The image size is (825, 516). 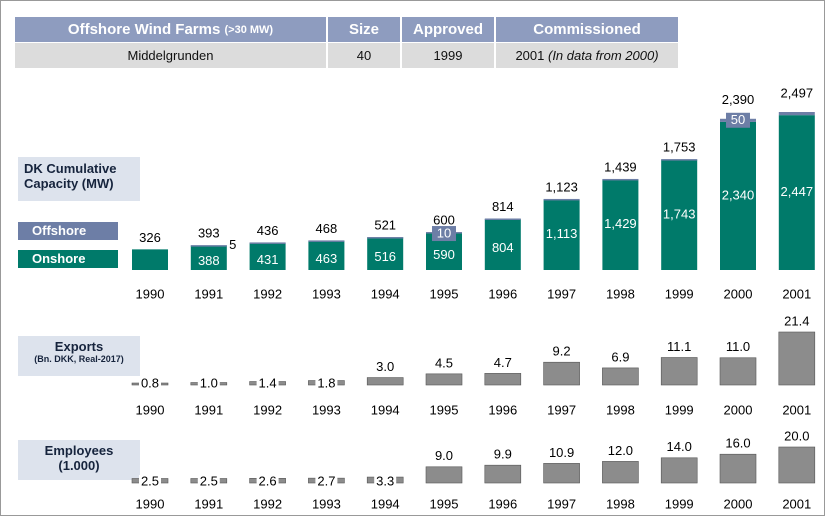 I want to click on table-cell: 2001 (In data from 2000), so click(x=588, y=55).